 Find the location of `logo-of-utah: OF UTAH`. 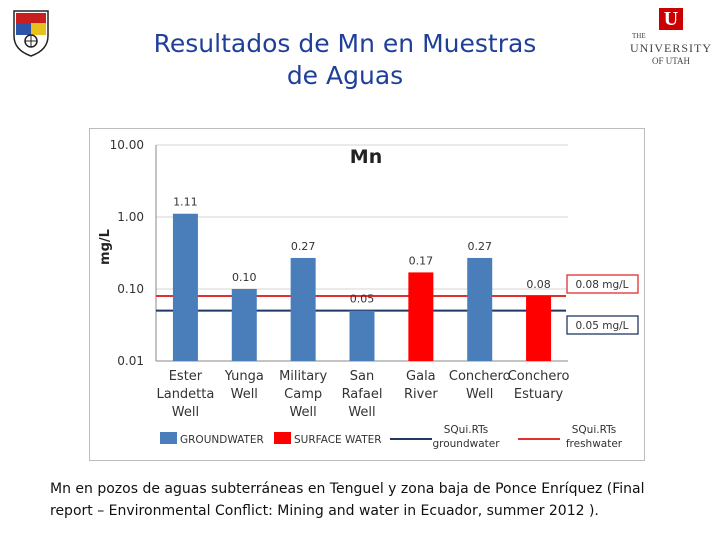

logo-of-utah: OF UTAH is located at coordinates (671, 61).